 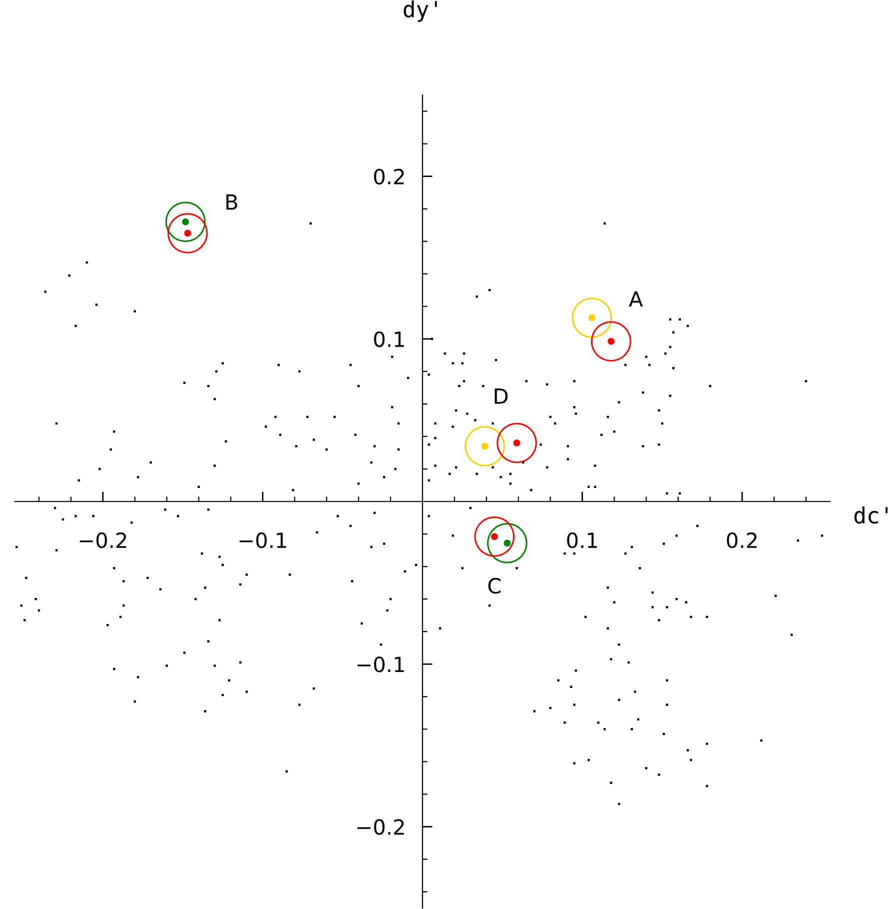 What do you see at coordinates (380, 664) in the screenshot?
I see `y-tick-label: −0.1` at bounding box center [380, 664].